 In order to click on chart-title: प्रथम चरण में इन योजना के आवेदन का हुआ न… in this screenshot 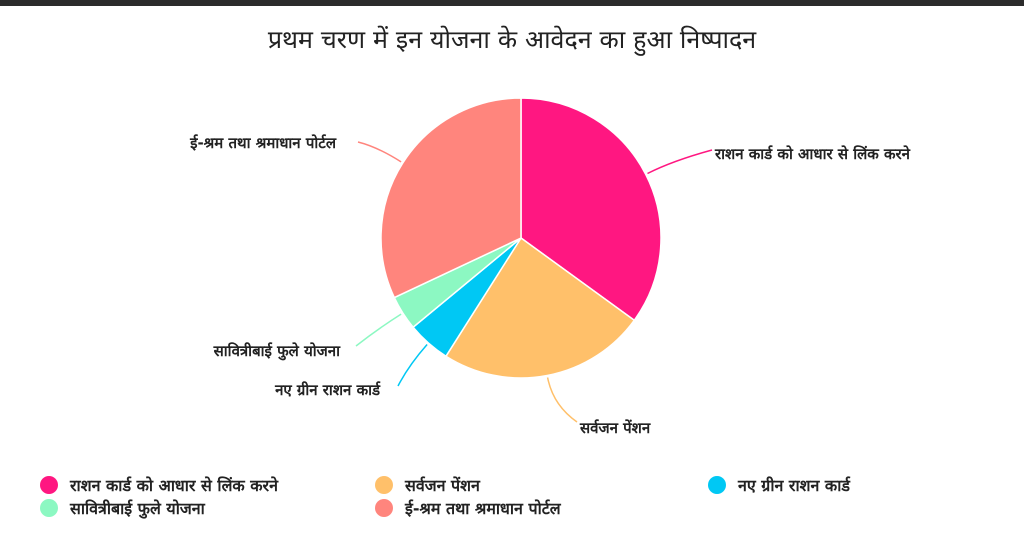, I will do `click(512, 39)`.